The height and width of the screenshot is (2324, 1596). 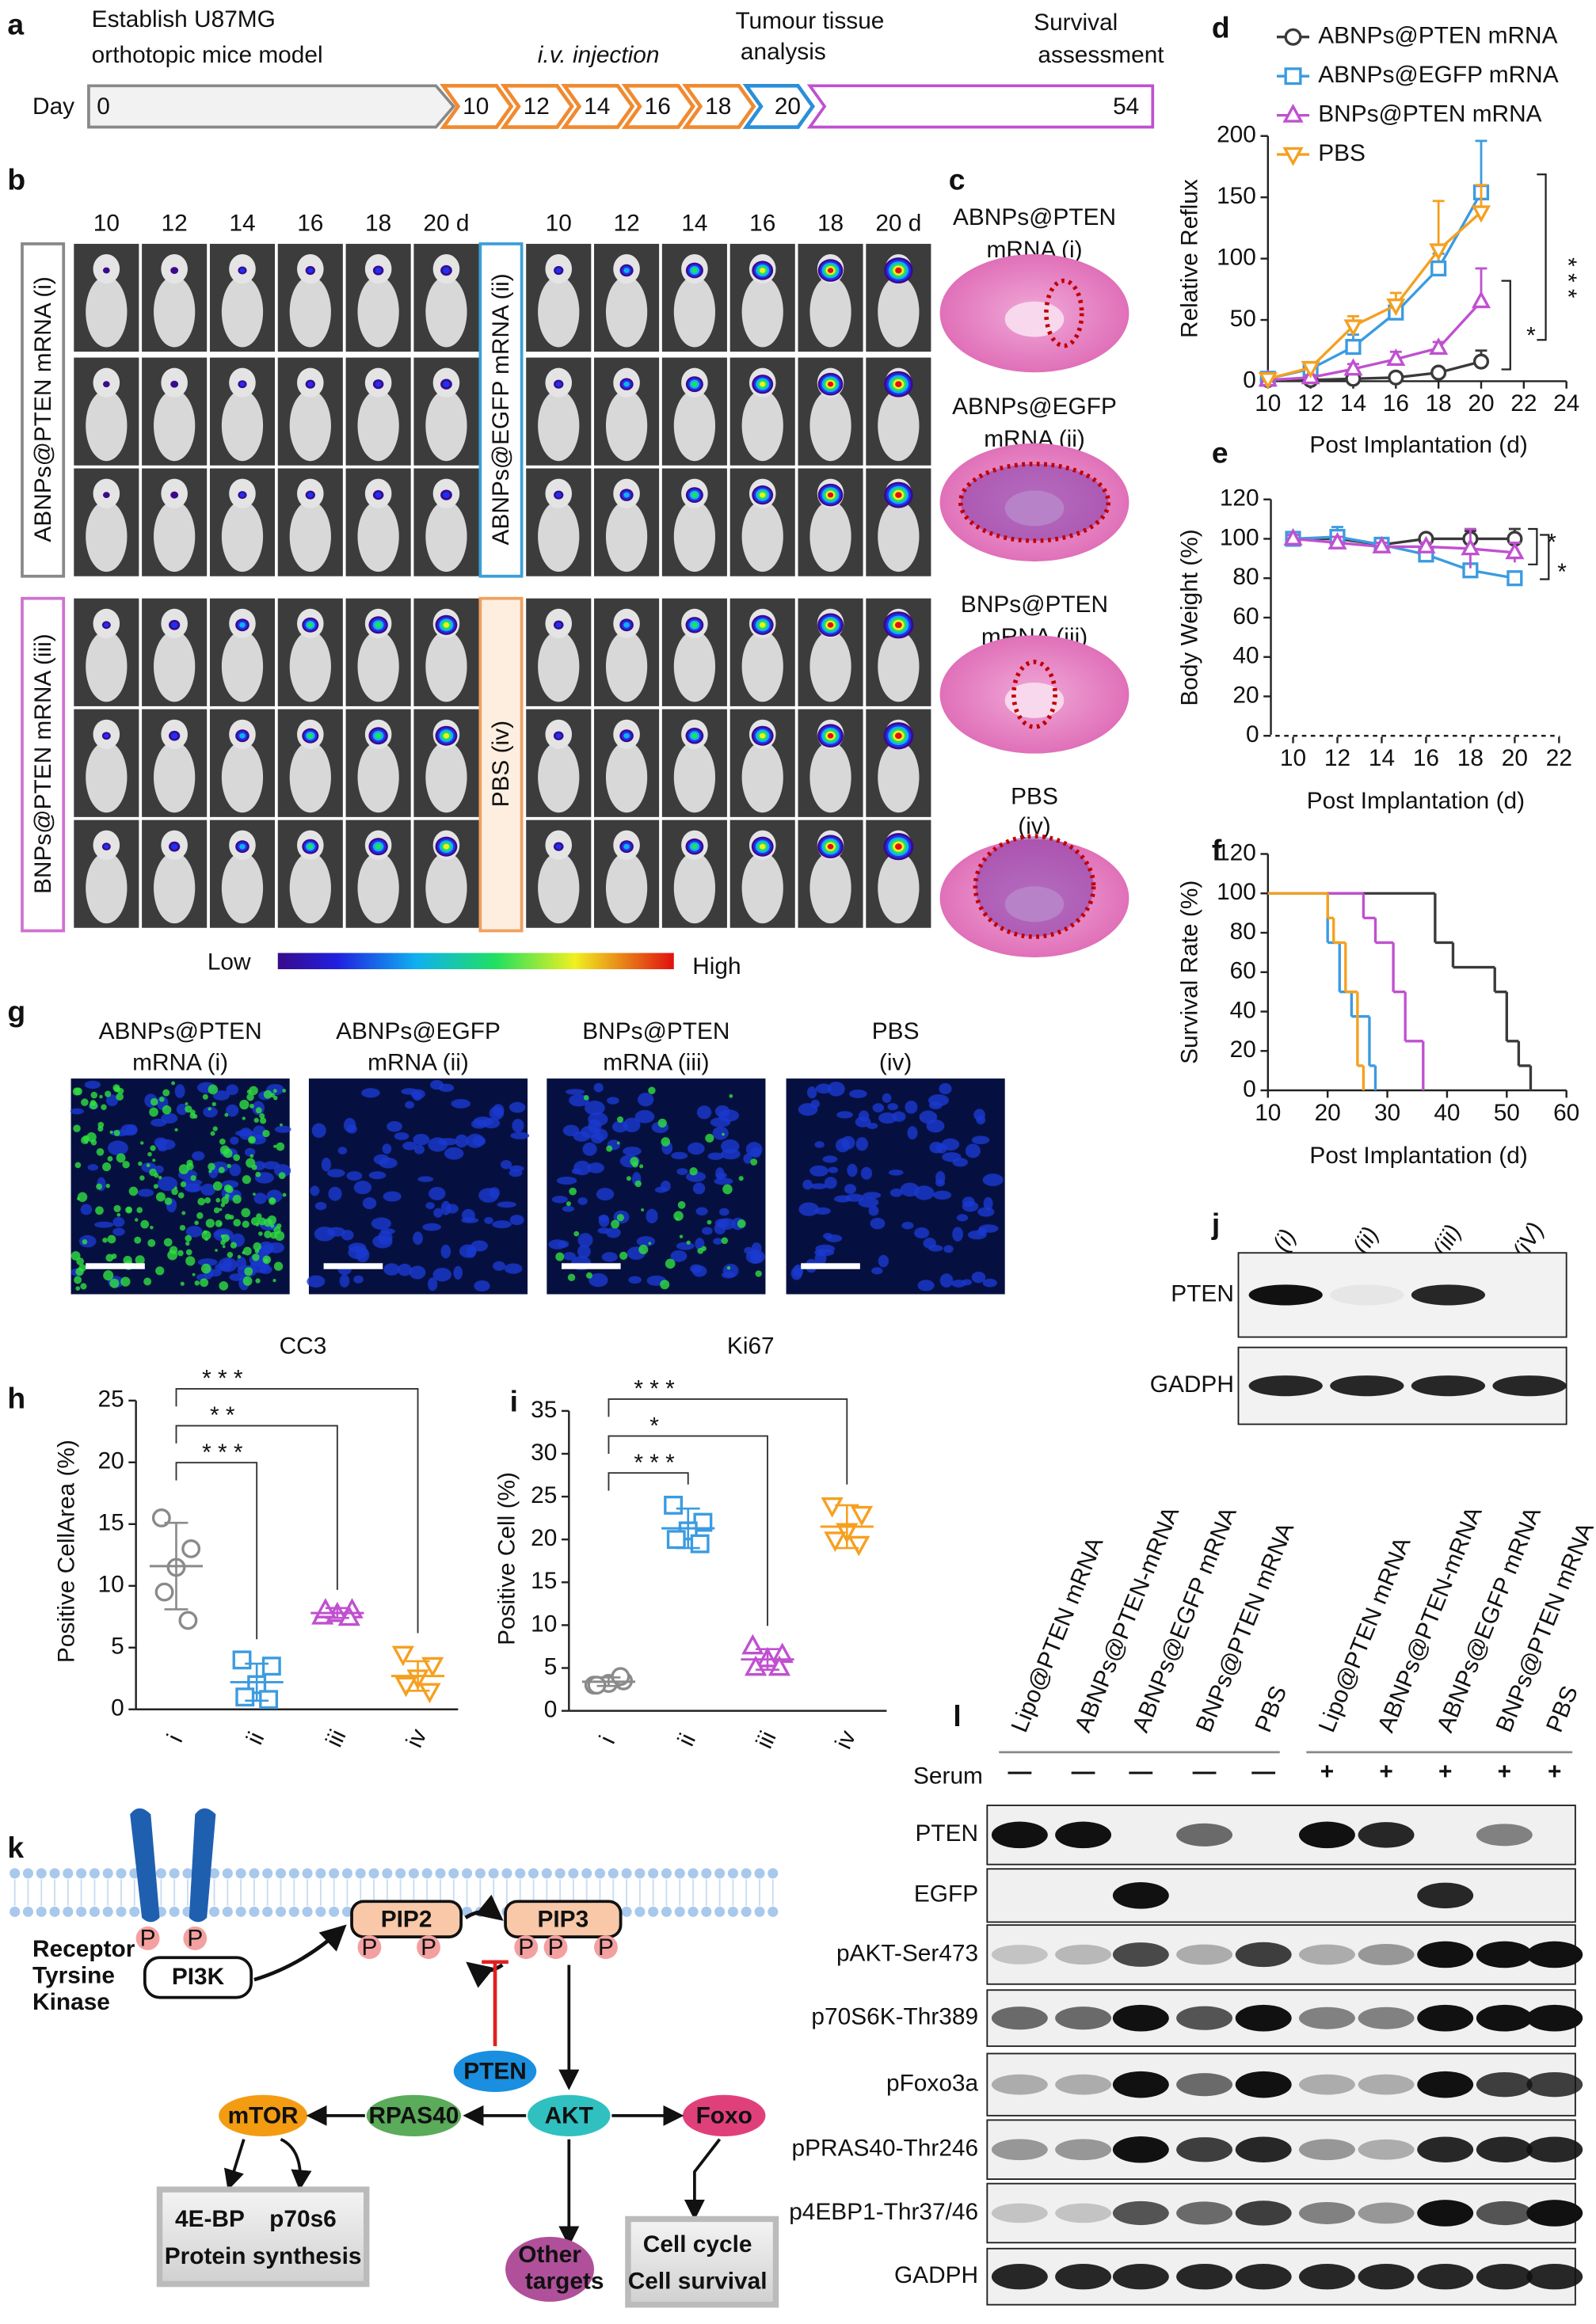 What do you see at coordinates (724, 2115) in the screenshot?
I see `node` at bounding box center [724, 2115].